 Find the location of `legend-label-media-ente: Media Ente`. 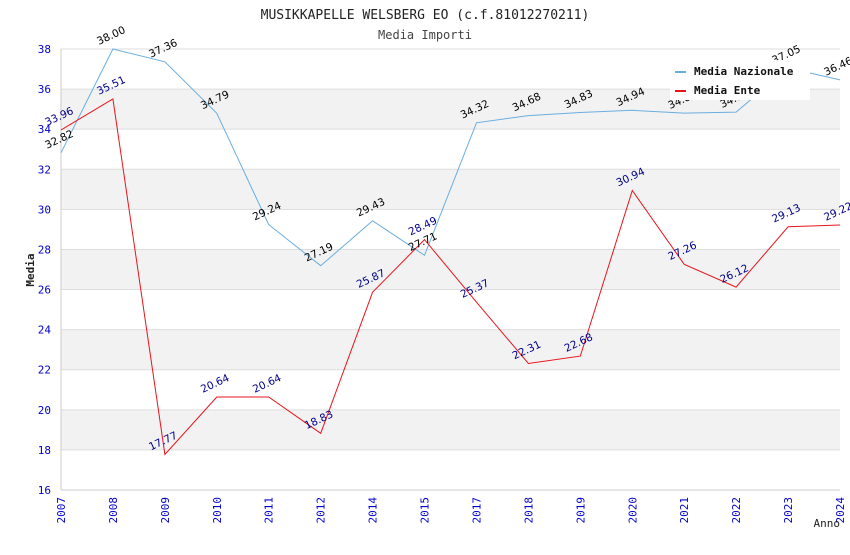

legend-label-media-ente: Media Ente is located at coordinates (727, 90).